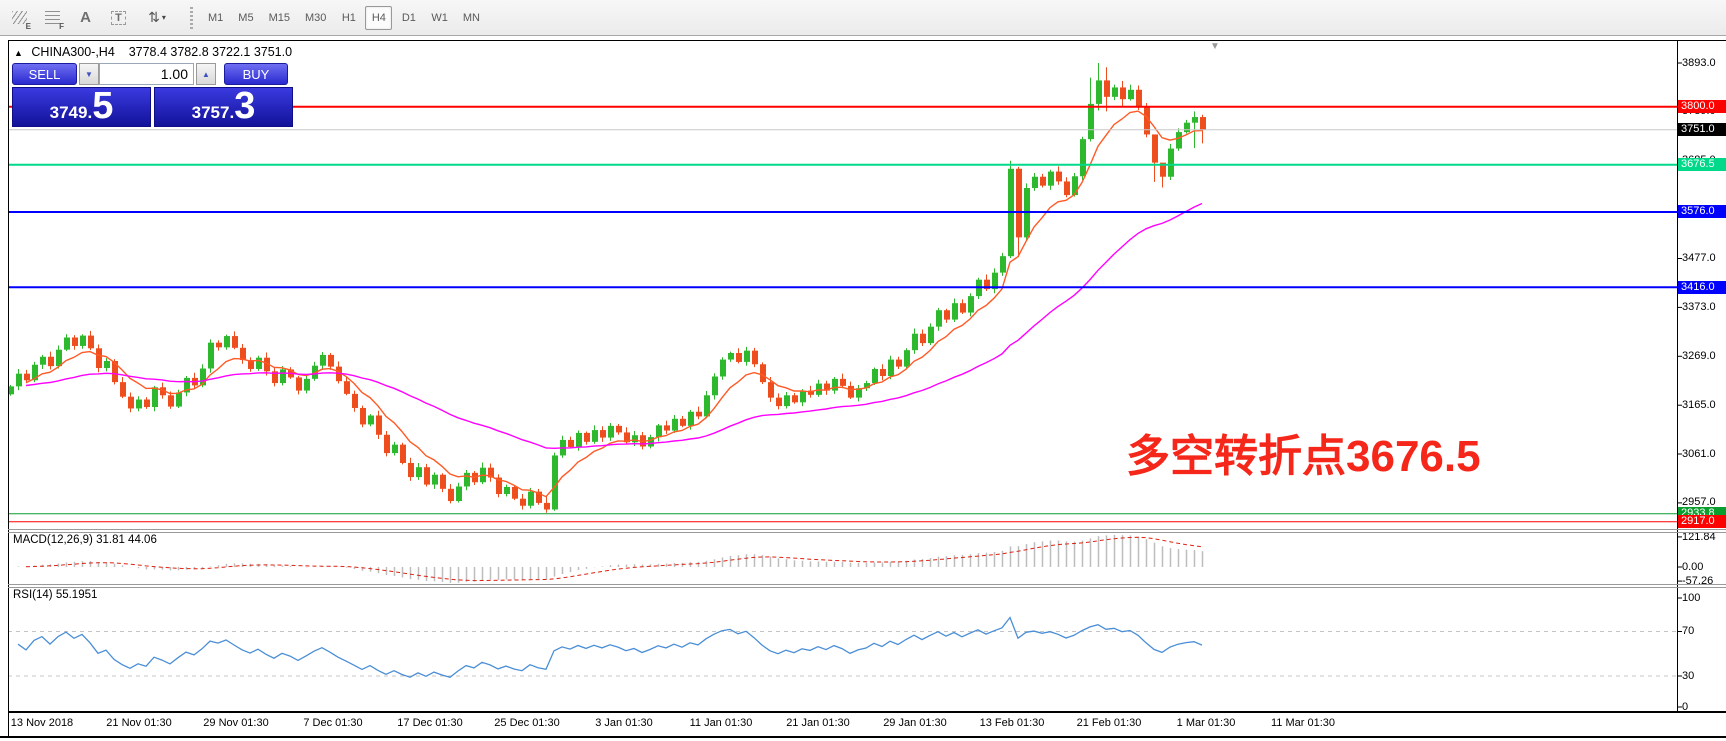  Describe the element at coordinates (206, 74) in the screenshot. I see `volume-increase-button: ▲` at that location.